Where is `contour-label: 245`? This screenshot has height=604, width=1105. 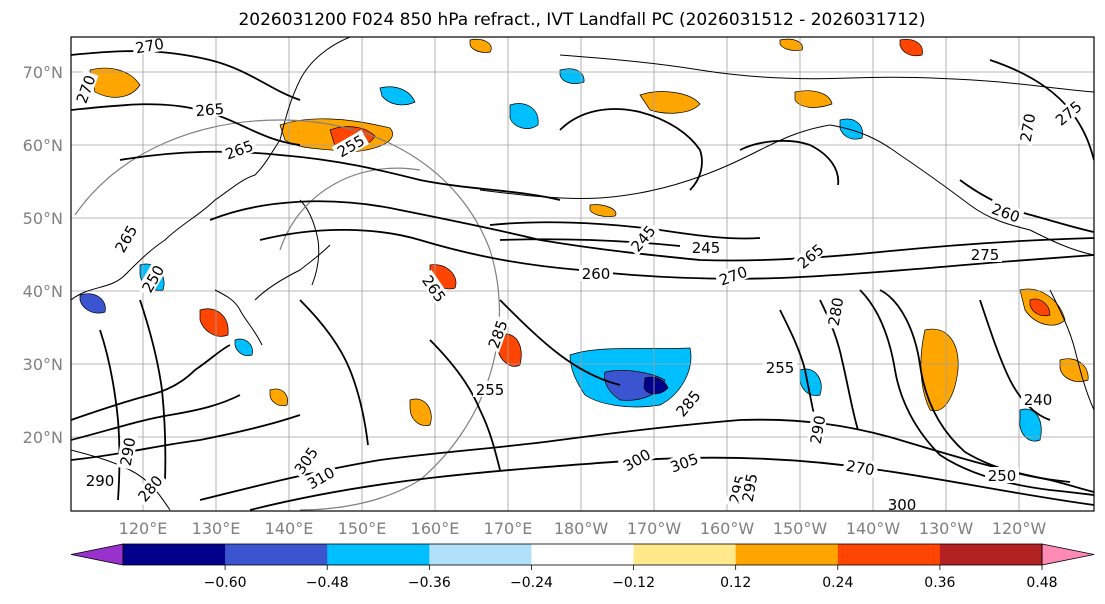 contour-label: 245 is located at coordinates (706, 248).